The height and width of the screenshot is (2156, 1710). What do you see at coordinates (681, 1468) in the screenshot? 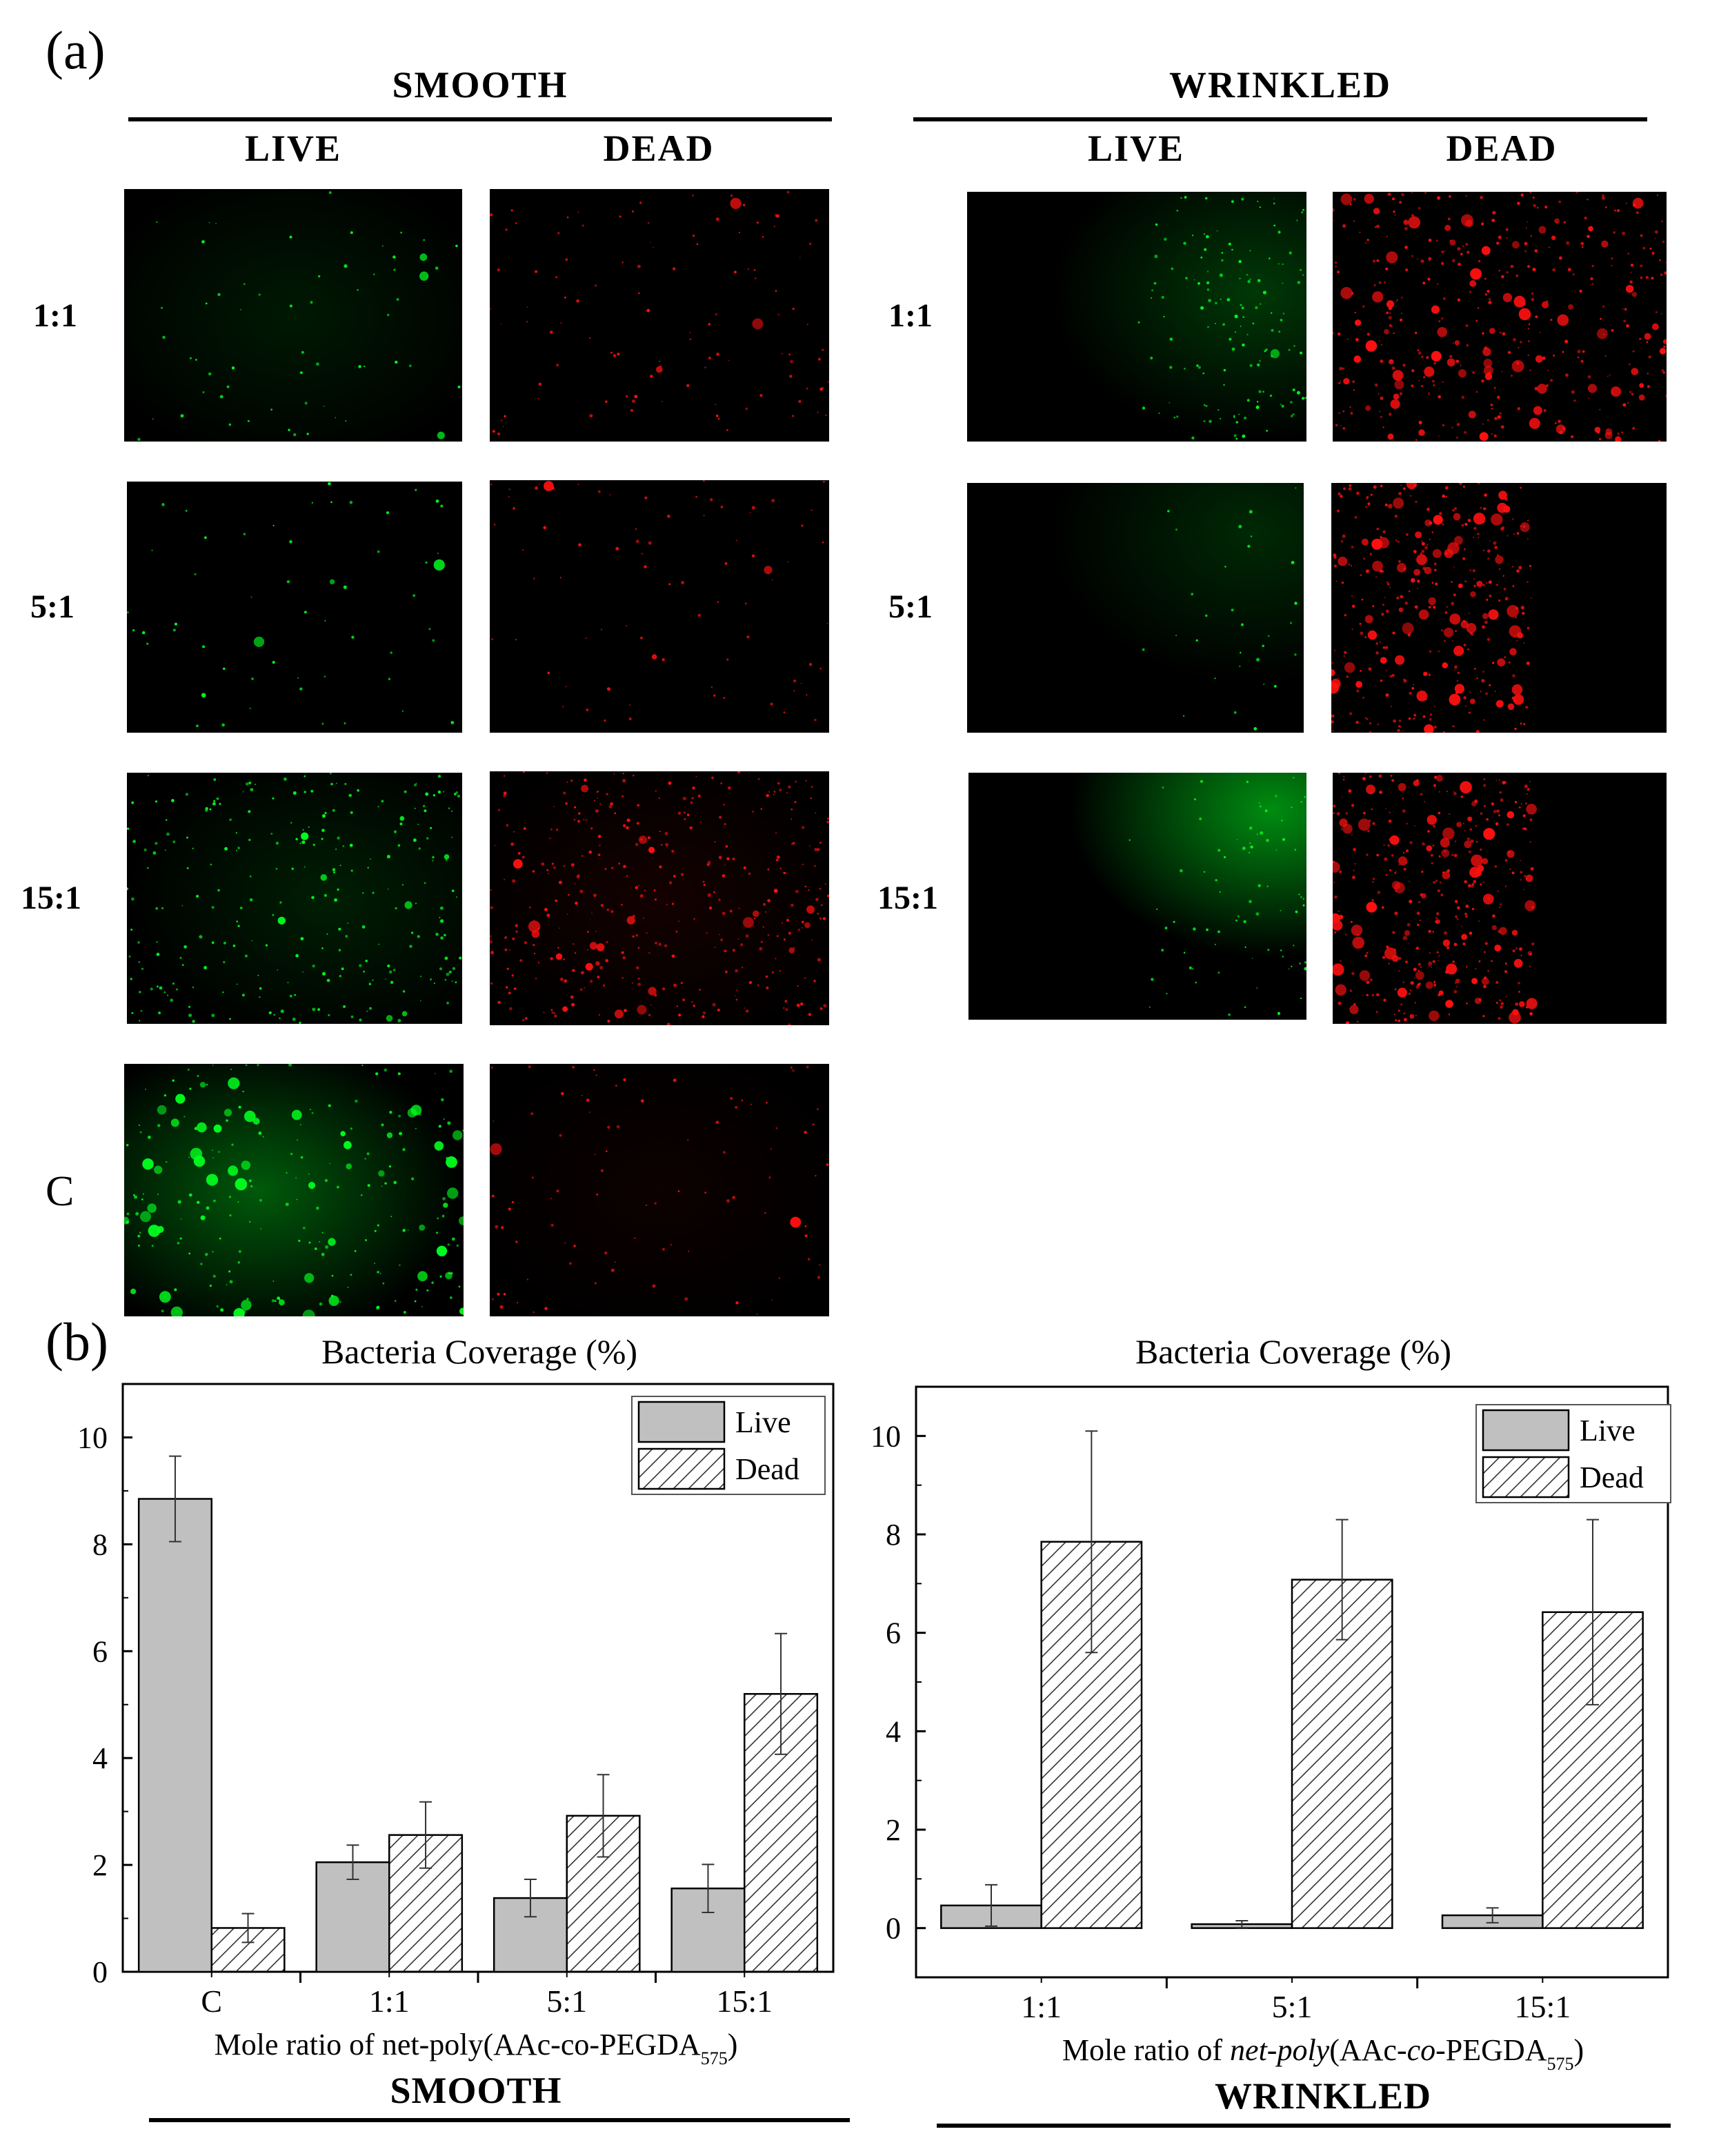
I see `smooth-legend-swatch-dead` at bounding box center [681, 1468].